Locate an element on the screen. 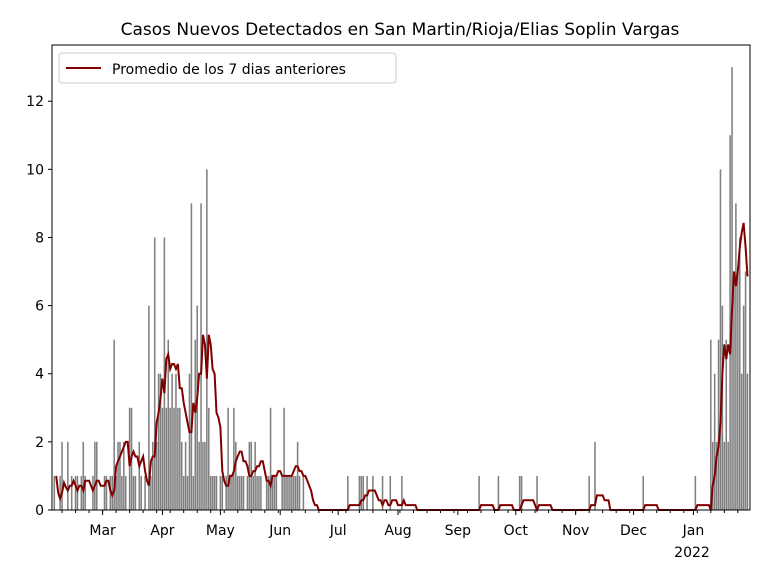 Image resolution: width=768 pixels, height=580 pixels. x-tick-label: Aug is located at coordinates (397, 531).